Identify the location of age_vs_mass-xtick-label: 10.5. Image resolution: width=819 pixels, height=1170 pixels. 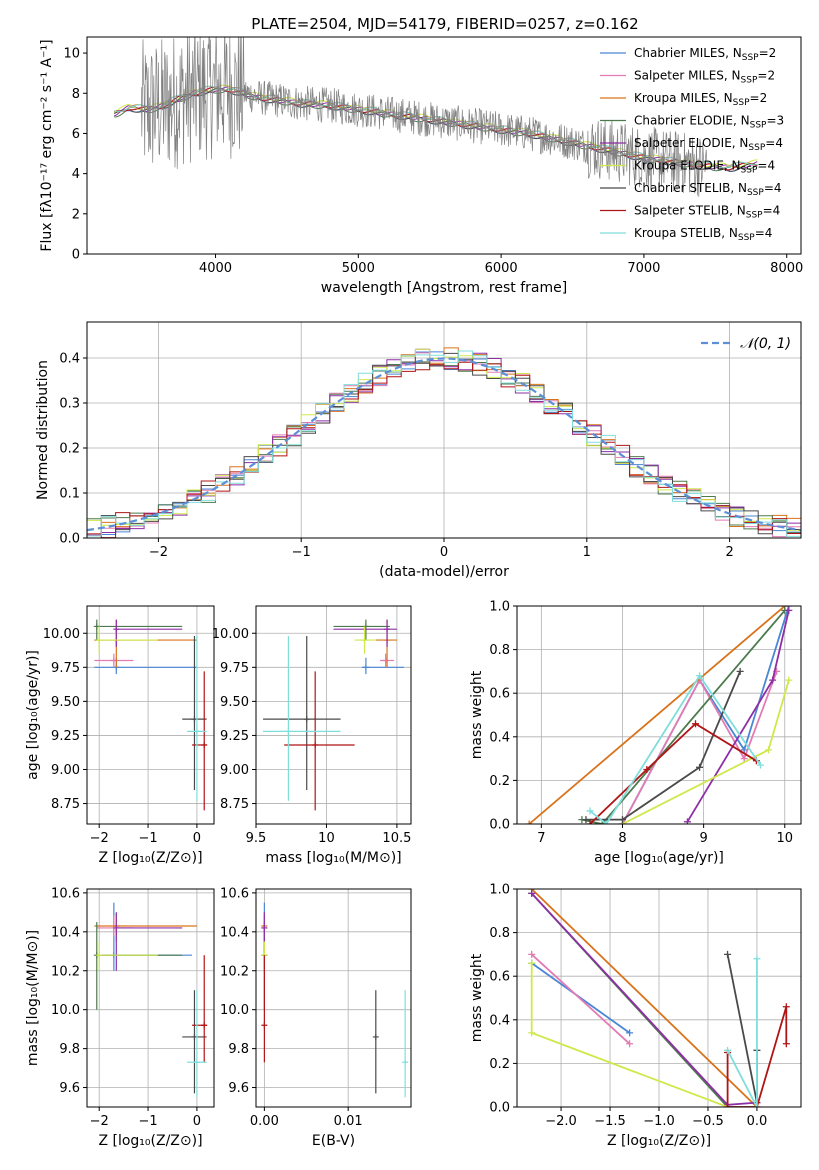
(396, 838).